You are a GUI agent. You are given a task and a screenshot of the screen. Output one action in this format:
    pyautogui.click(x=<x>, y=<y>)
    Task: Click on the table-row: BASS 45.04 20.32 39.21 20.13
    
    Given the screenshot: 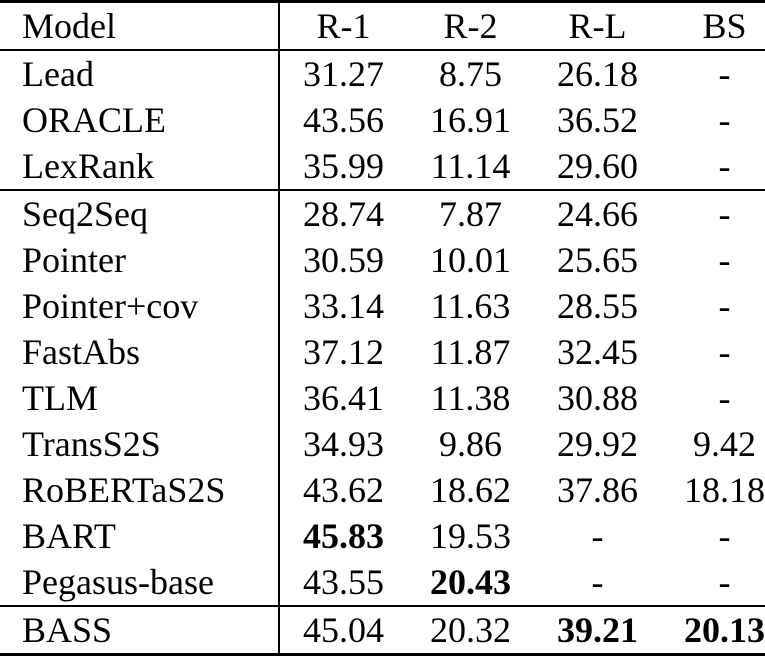 What is the action you would take?
    pyautogui.click(x=382, y=630)
    